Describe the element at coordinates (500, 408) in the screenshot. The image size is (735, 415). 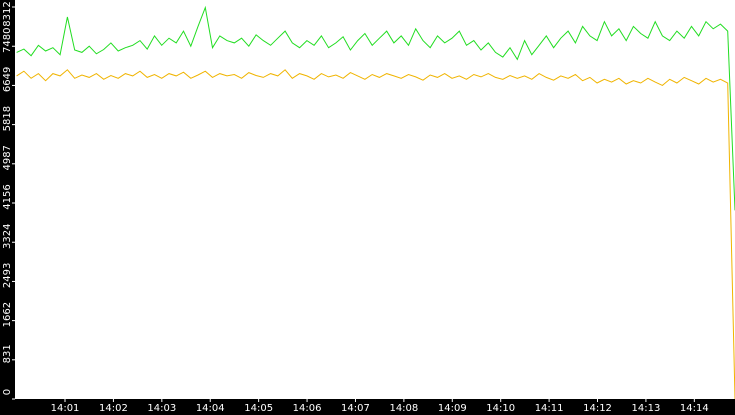
I see `x-tick-label: 14:10` at that location.